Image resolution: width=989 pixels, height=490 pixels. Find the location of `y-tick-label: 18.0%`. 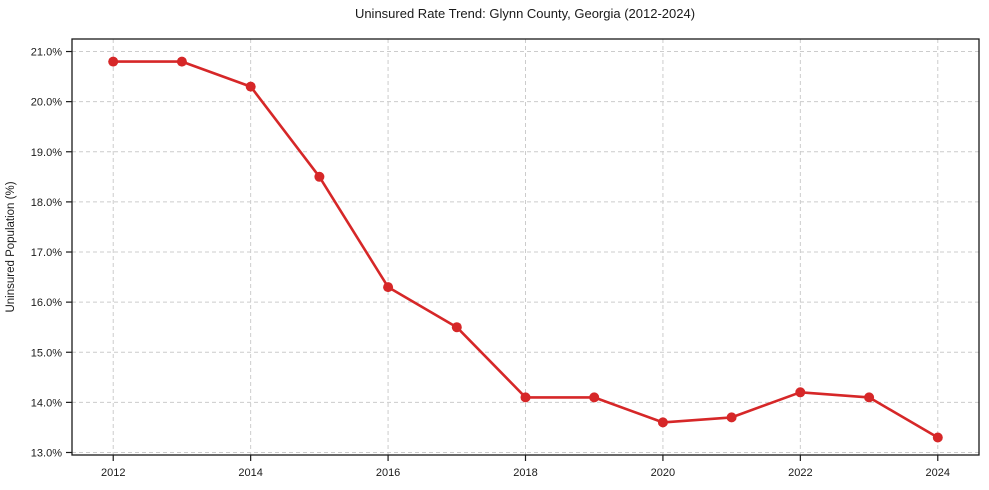

y-tick-label: 18.0% is located at coordinates (46, 203).